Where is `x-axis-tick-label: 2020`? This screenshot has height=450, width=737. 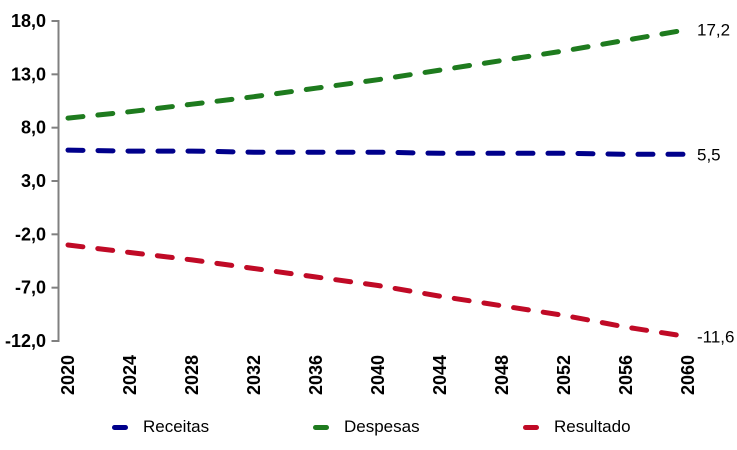
x-axis-tick-label: 2020 is located at coordinates (68, 375).